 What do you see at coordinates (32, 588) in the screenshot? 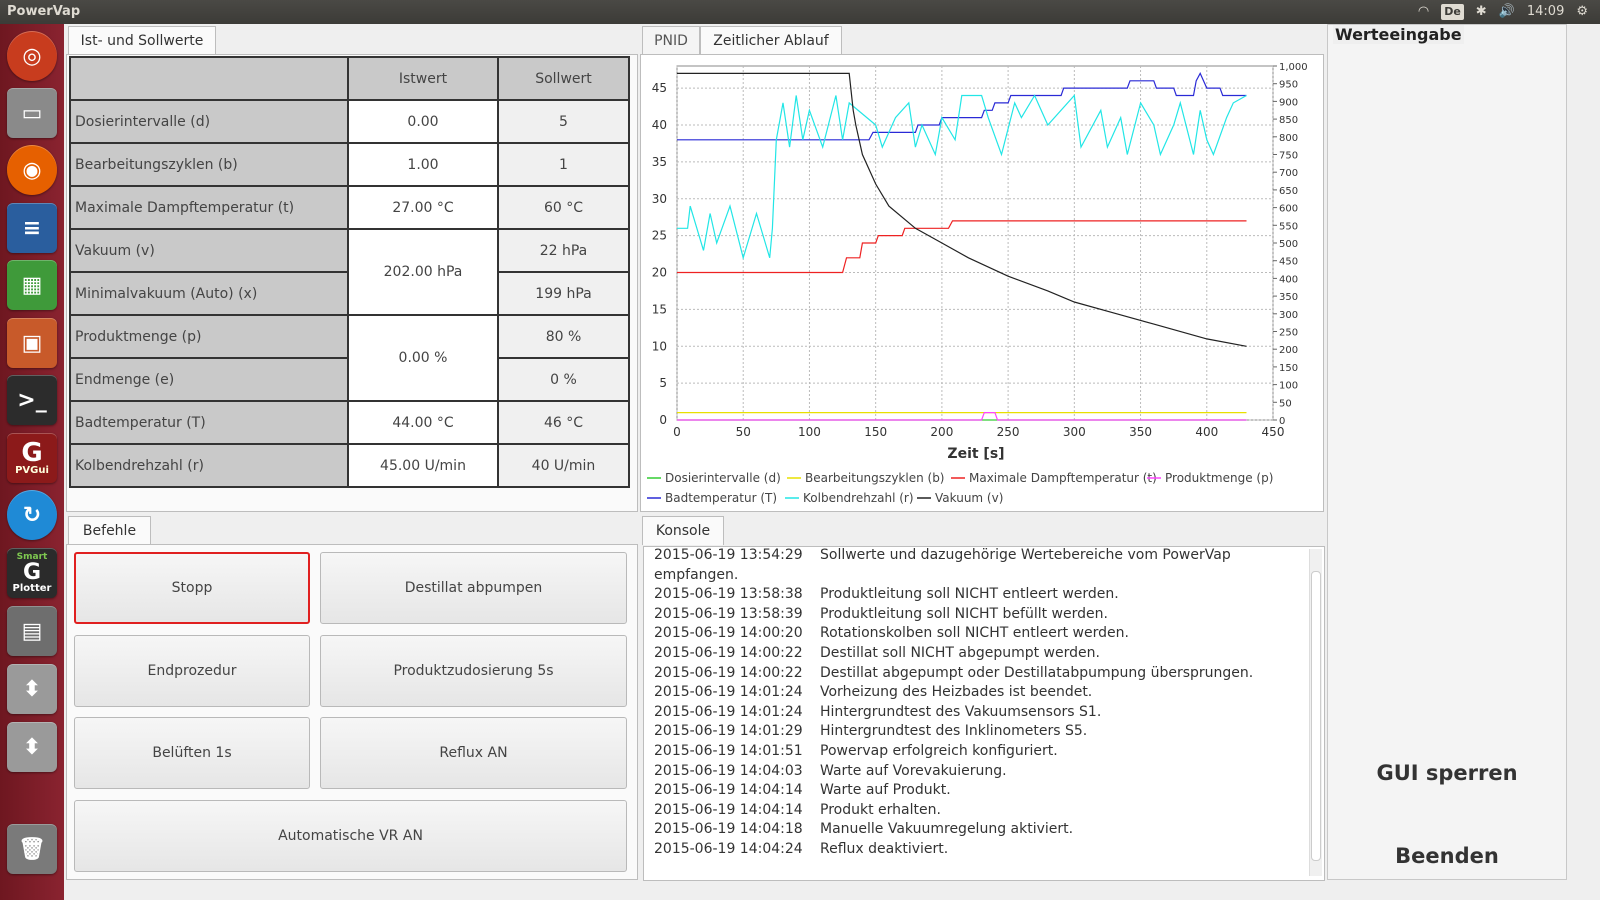
I see `plotter-label: Plotter` at bounding box center [32, 588].